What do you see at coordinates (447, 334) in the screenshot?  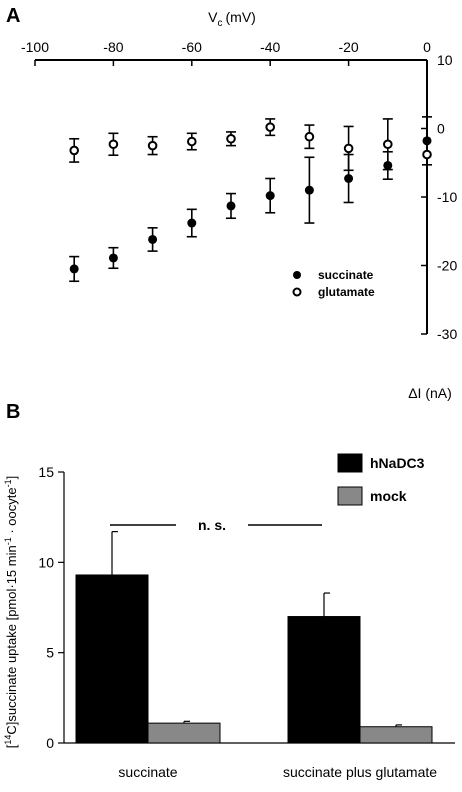 I see `y-tick-label: -30` at bounding box center [447, 334].